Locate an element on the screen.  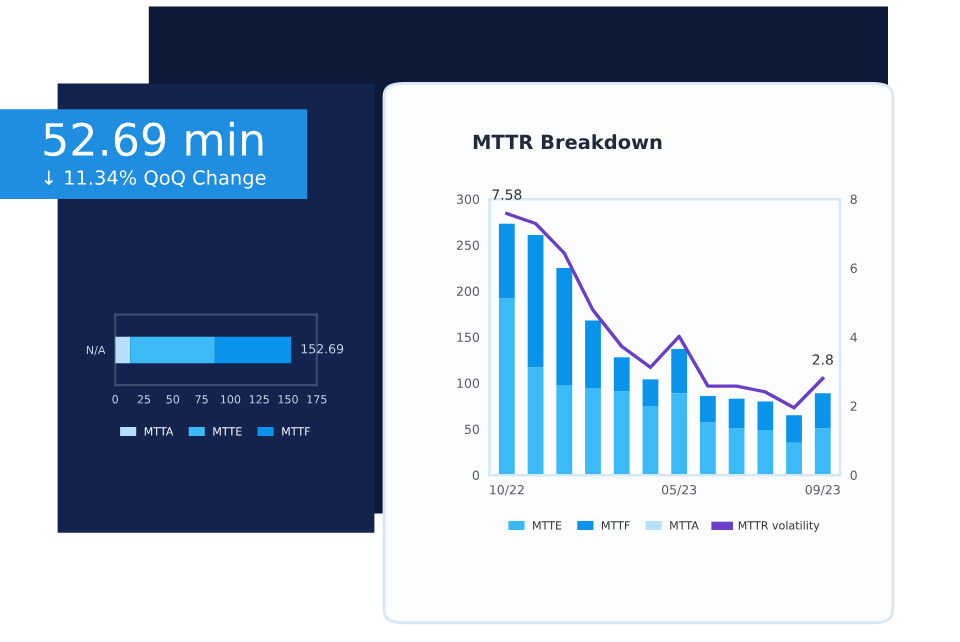
text: 52.69 min is located at coordinates (153, 139).